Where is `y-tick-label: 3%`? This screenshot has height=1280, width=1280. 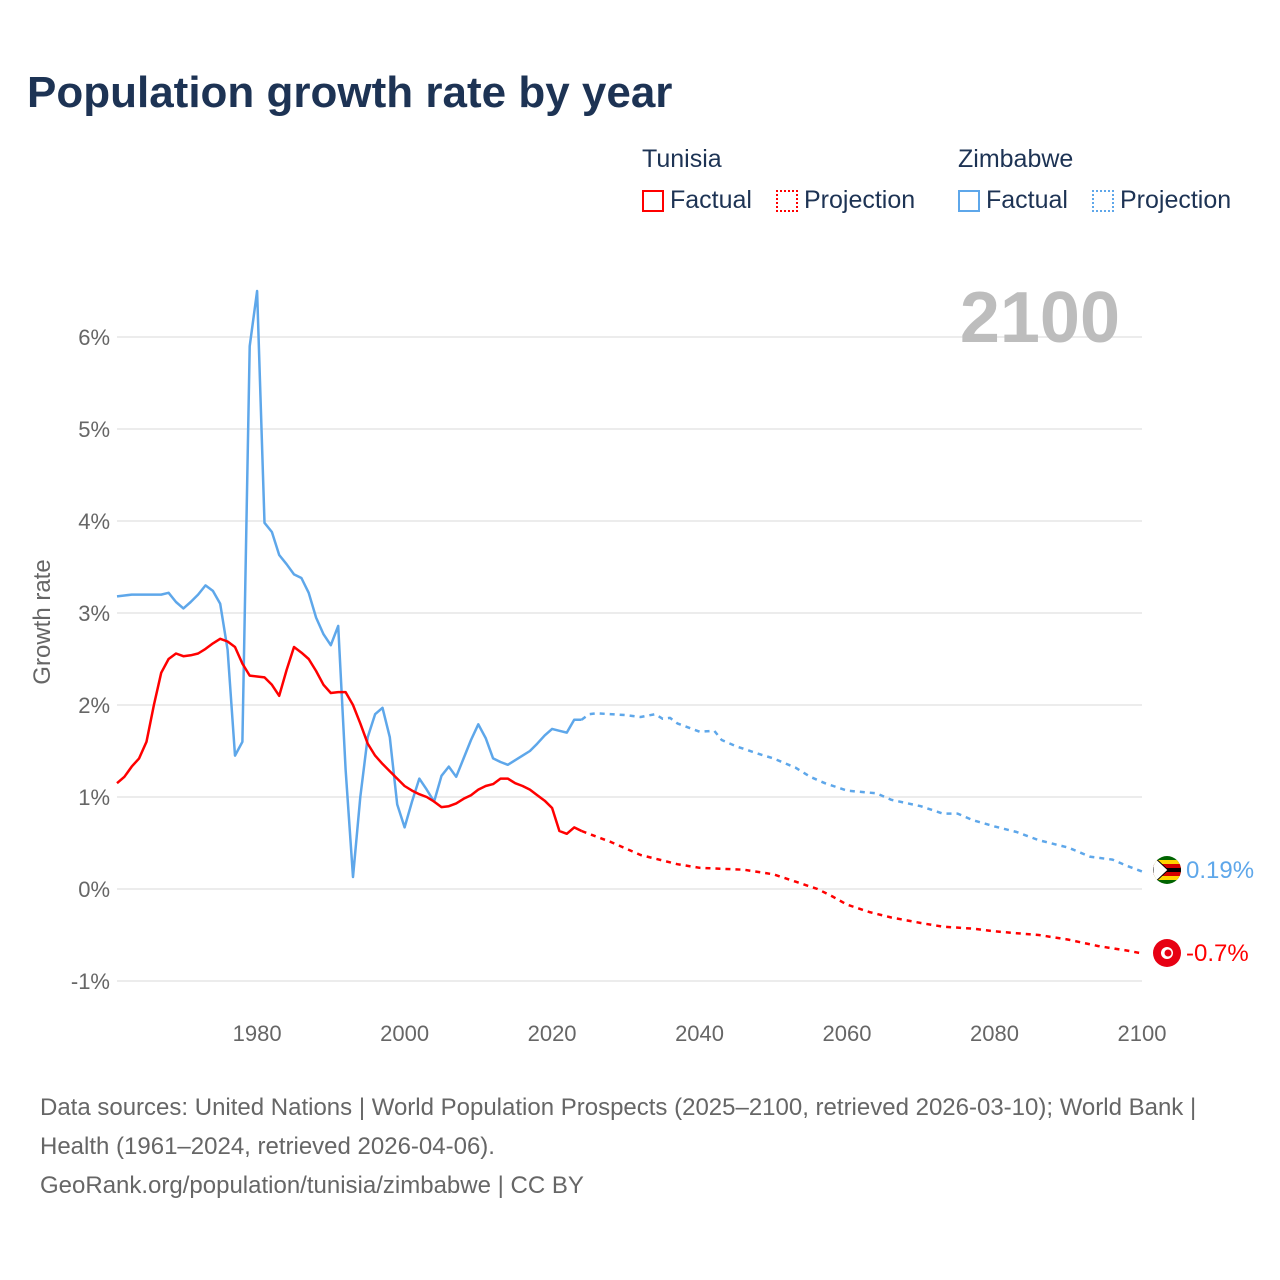
y-tick-label: 3% is located at coordinates (94, 613).